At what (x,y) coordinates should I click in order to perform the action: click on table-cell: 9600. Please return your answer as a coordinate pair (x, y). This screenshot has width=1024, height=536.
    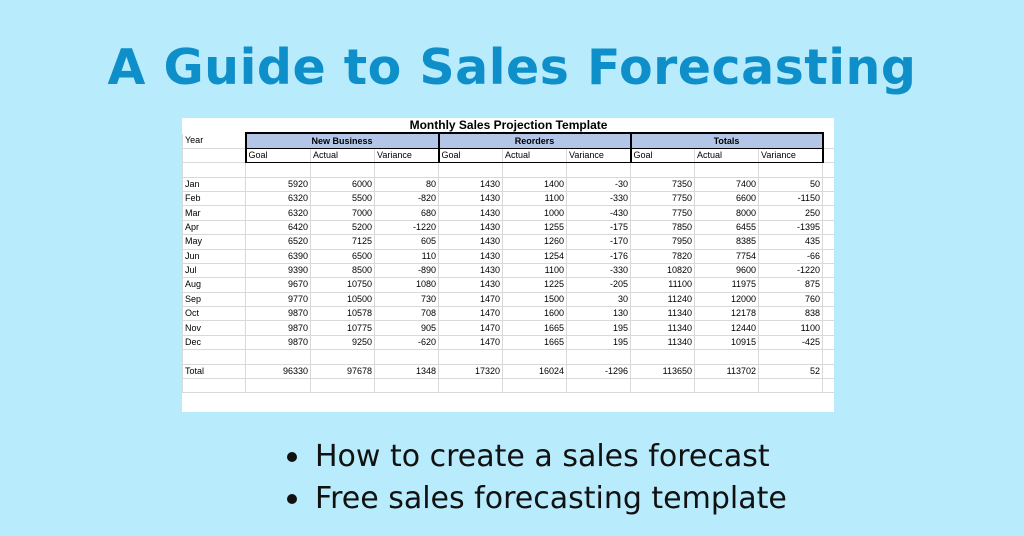
    Looking at the image, I should click on (726, 270).